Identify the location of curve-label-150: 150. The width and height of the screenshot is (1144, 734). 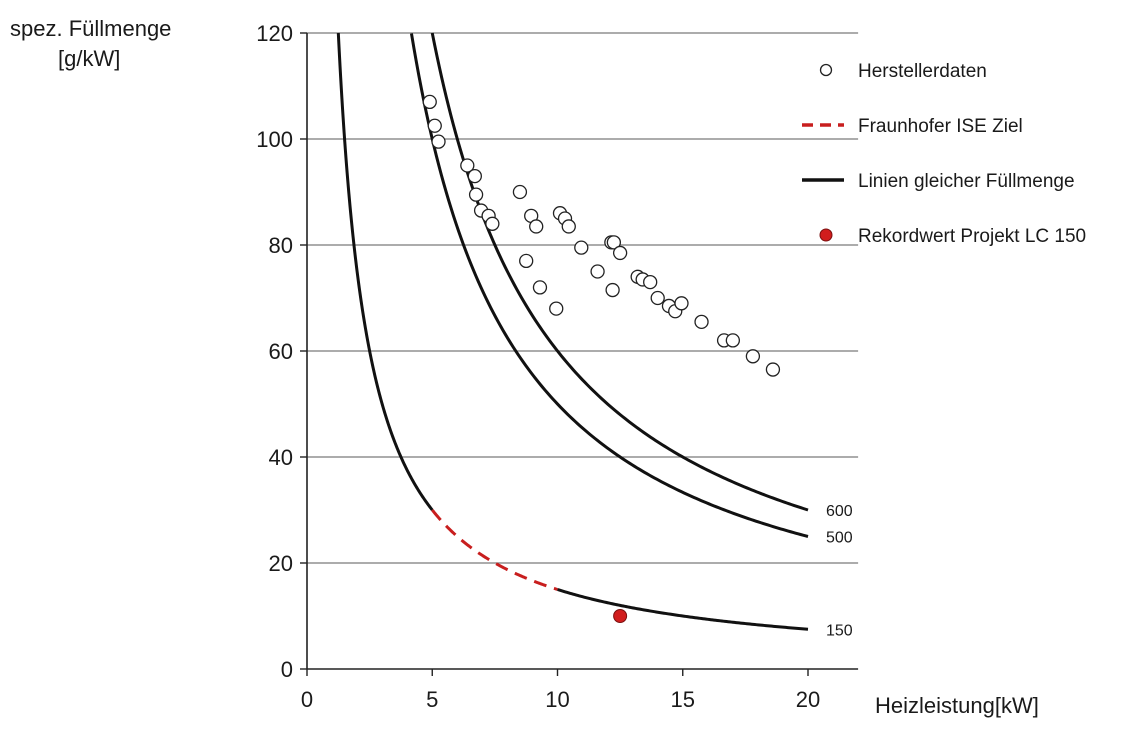
(839, 630).